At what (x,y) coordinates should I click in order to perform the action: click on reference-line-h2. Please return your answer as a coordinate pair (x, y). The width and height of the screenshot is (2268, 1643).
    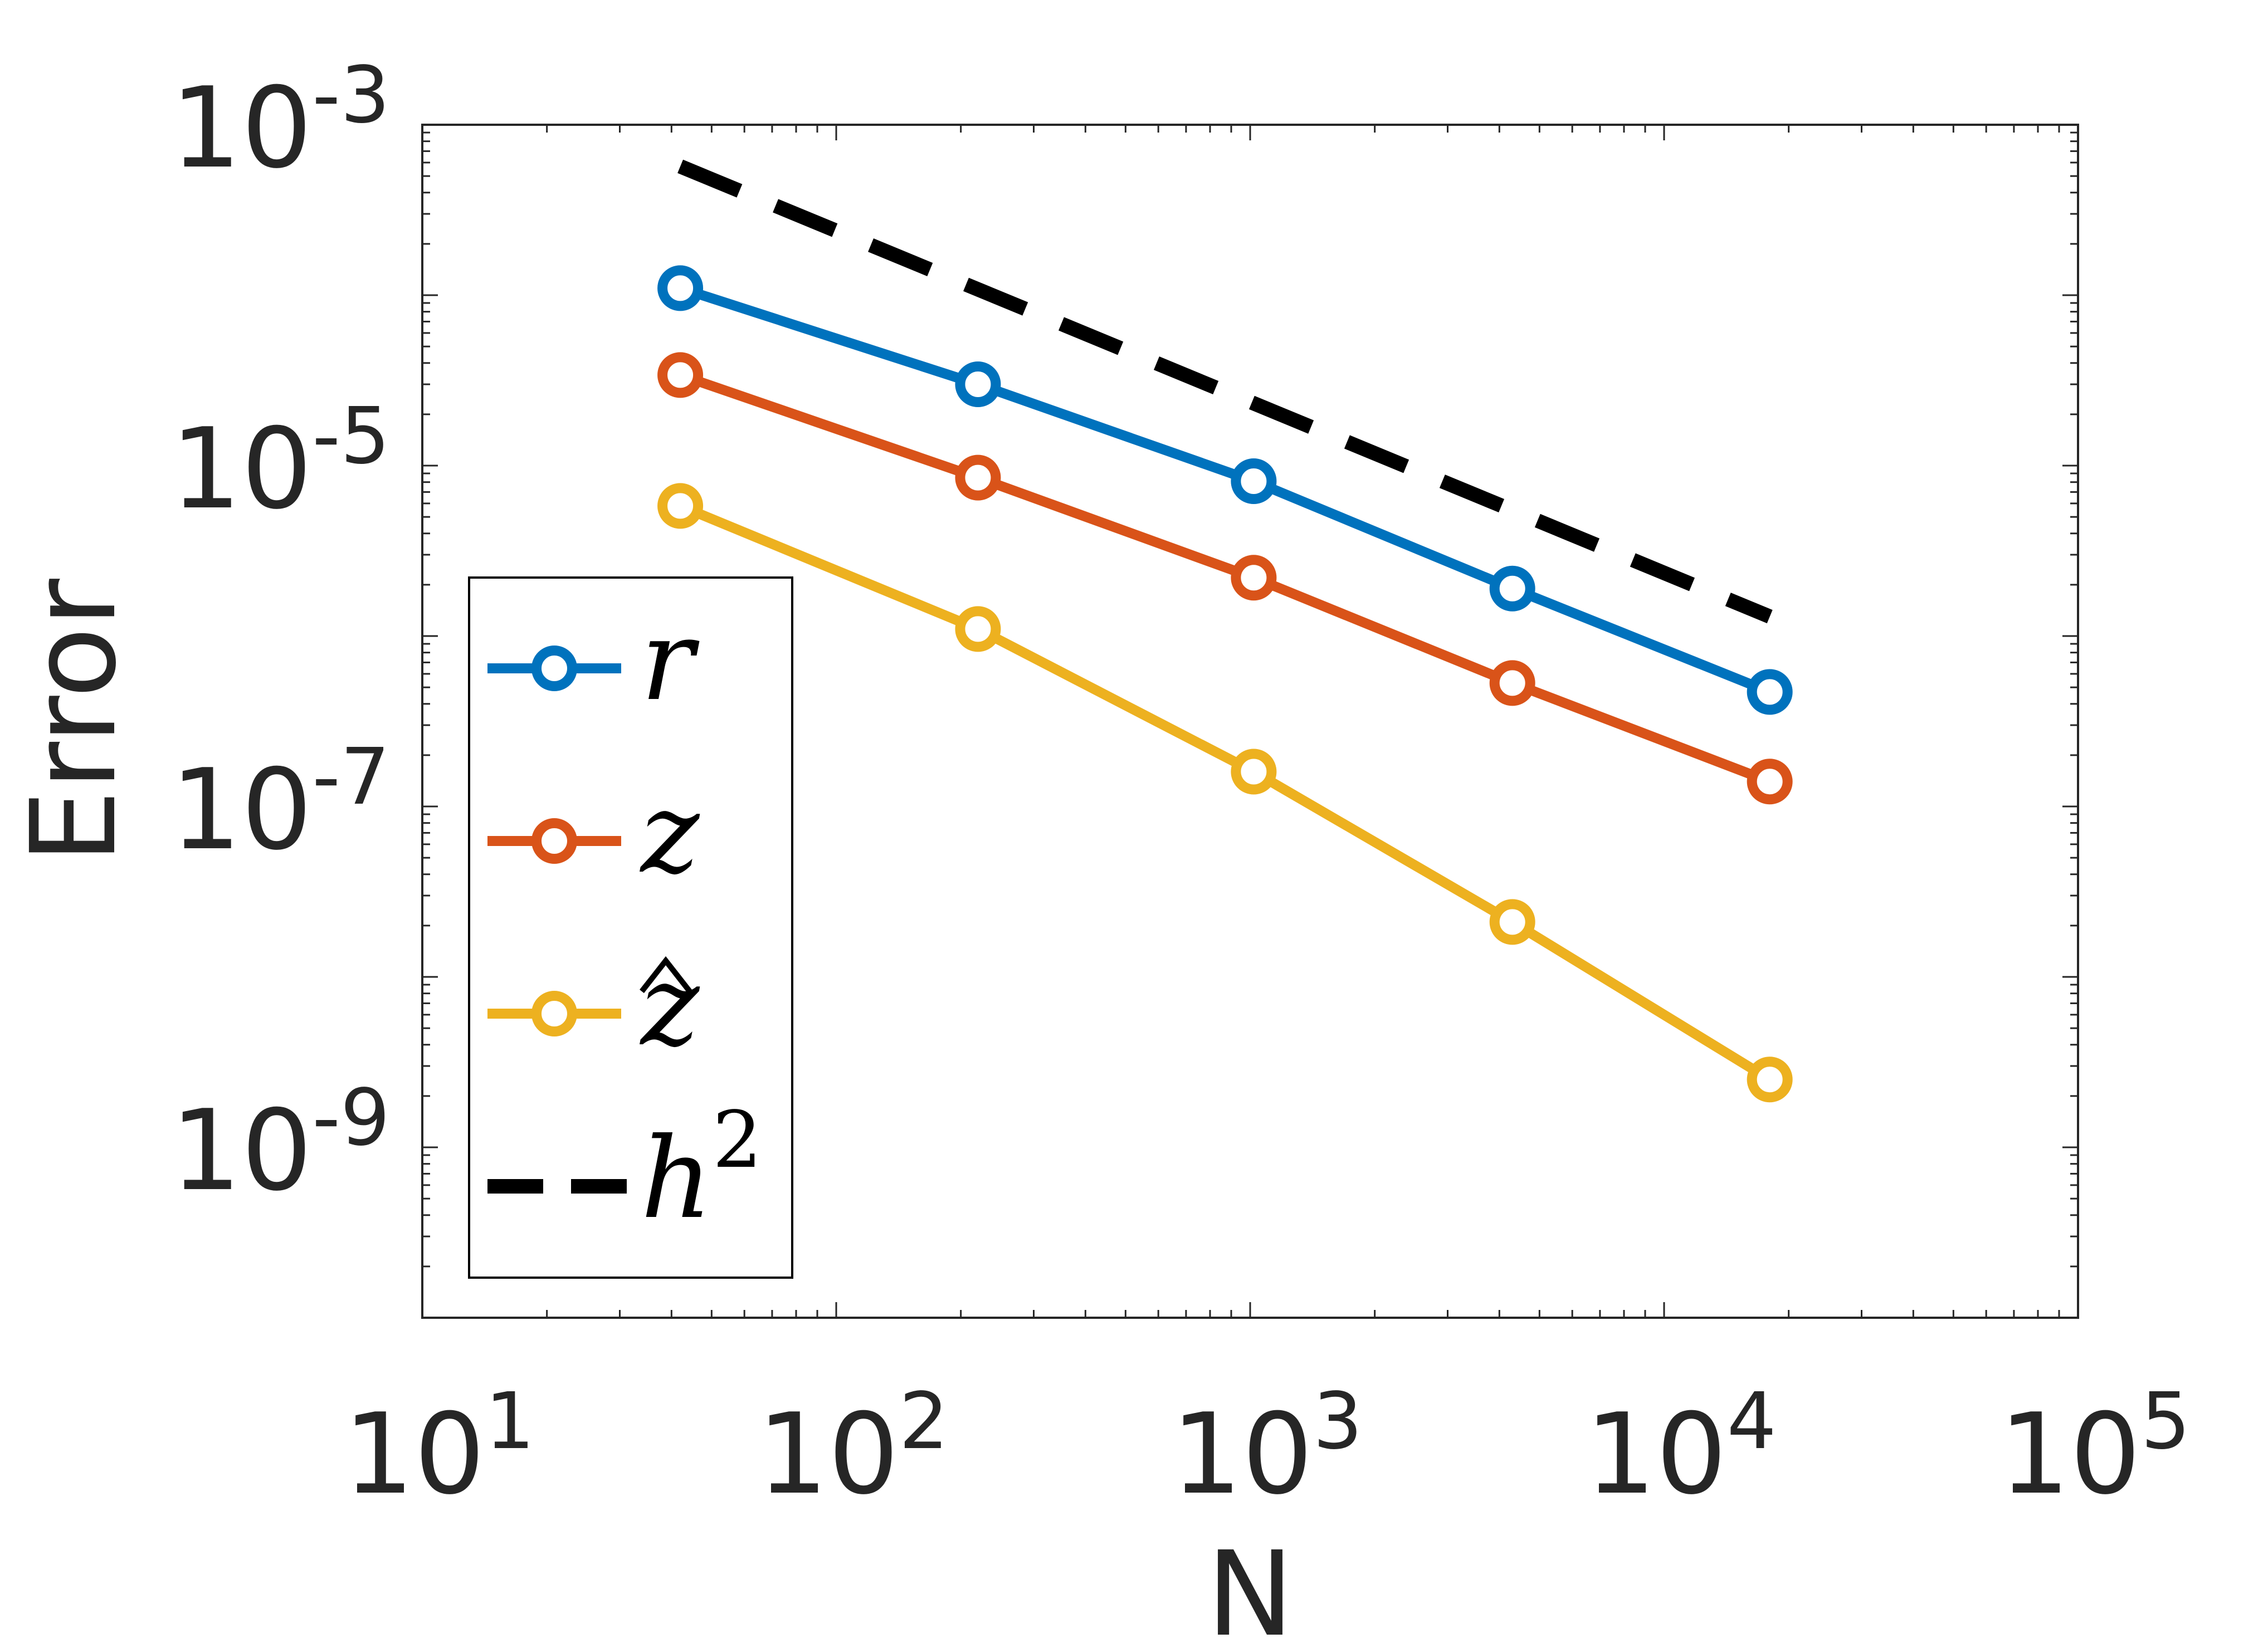
    Looking at the image, I should click on (1225, 391).